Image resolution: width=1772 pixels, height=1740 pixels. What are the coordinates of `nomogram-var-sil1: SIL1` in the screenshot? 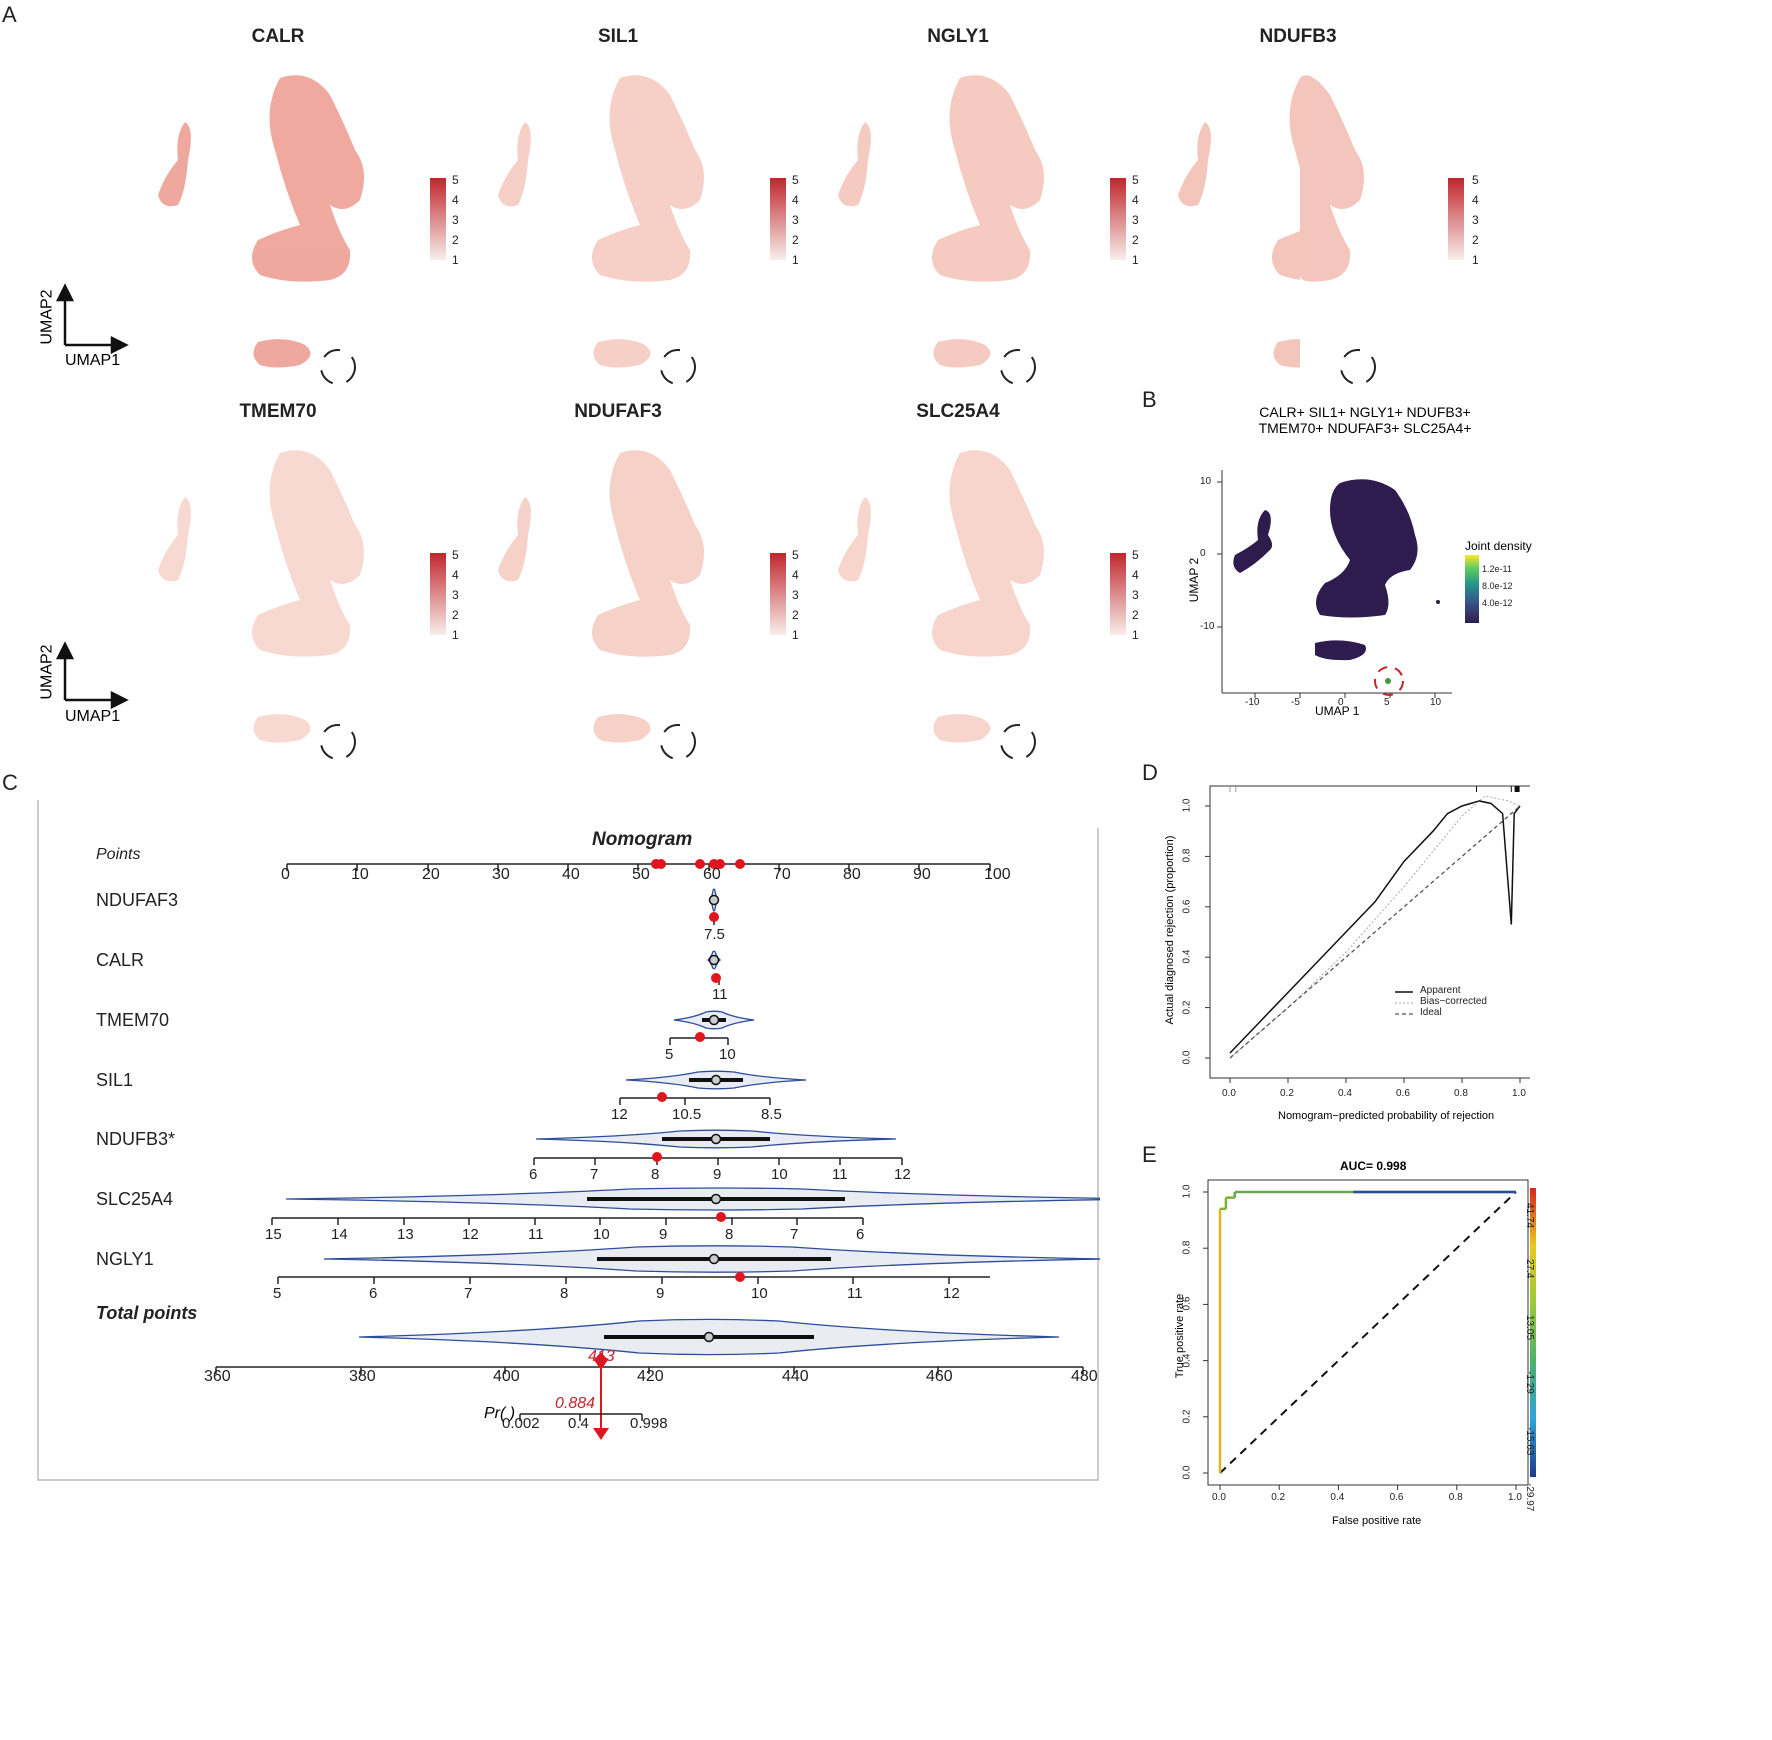 It's located at (115, 1080).